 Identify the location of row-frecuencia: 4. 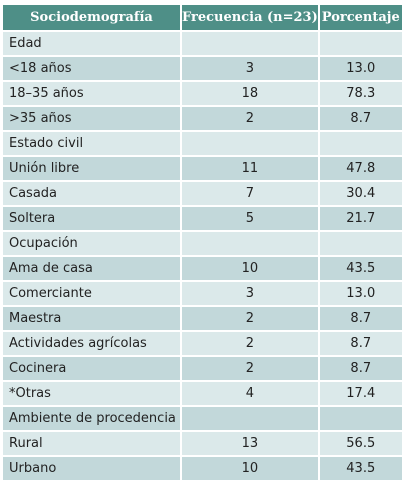
(250, 393).